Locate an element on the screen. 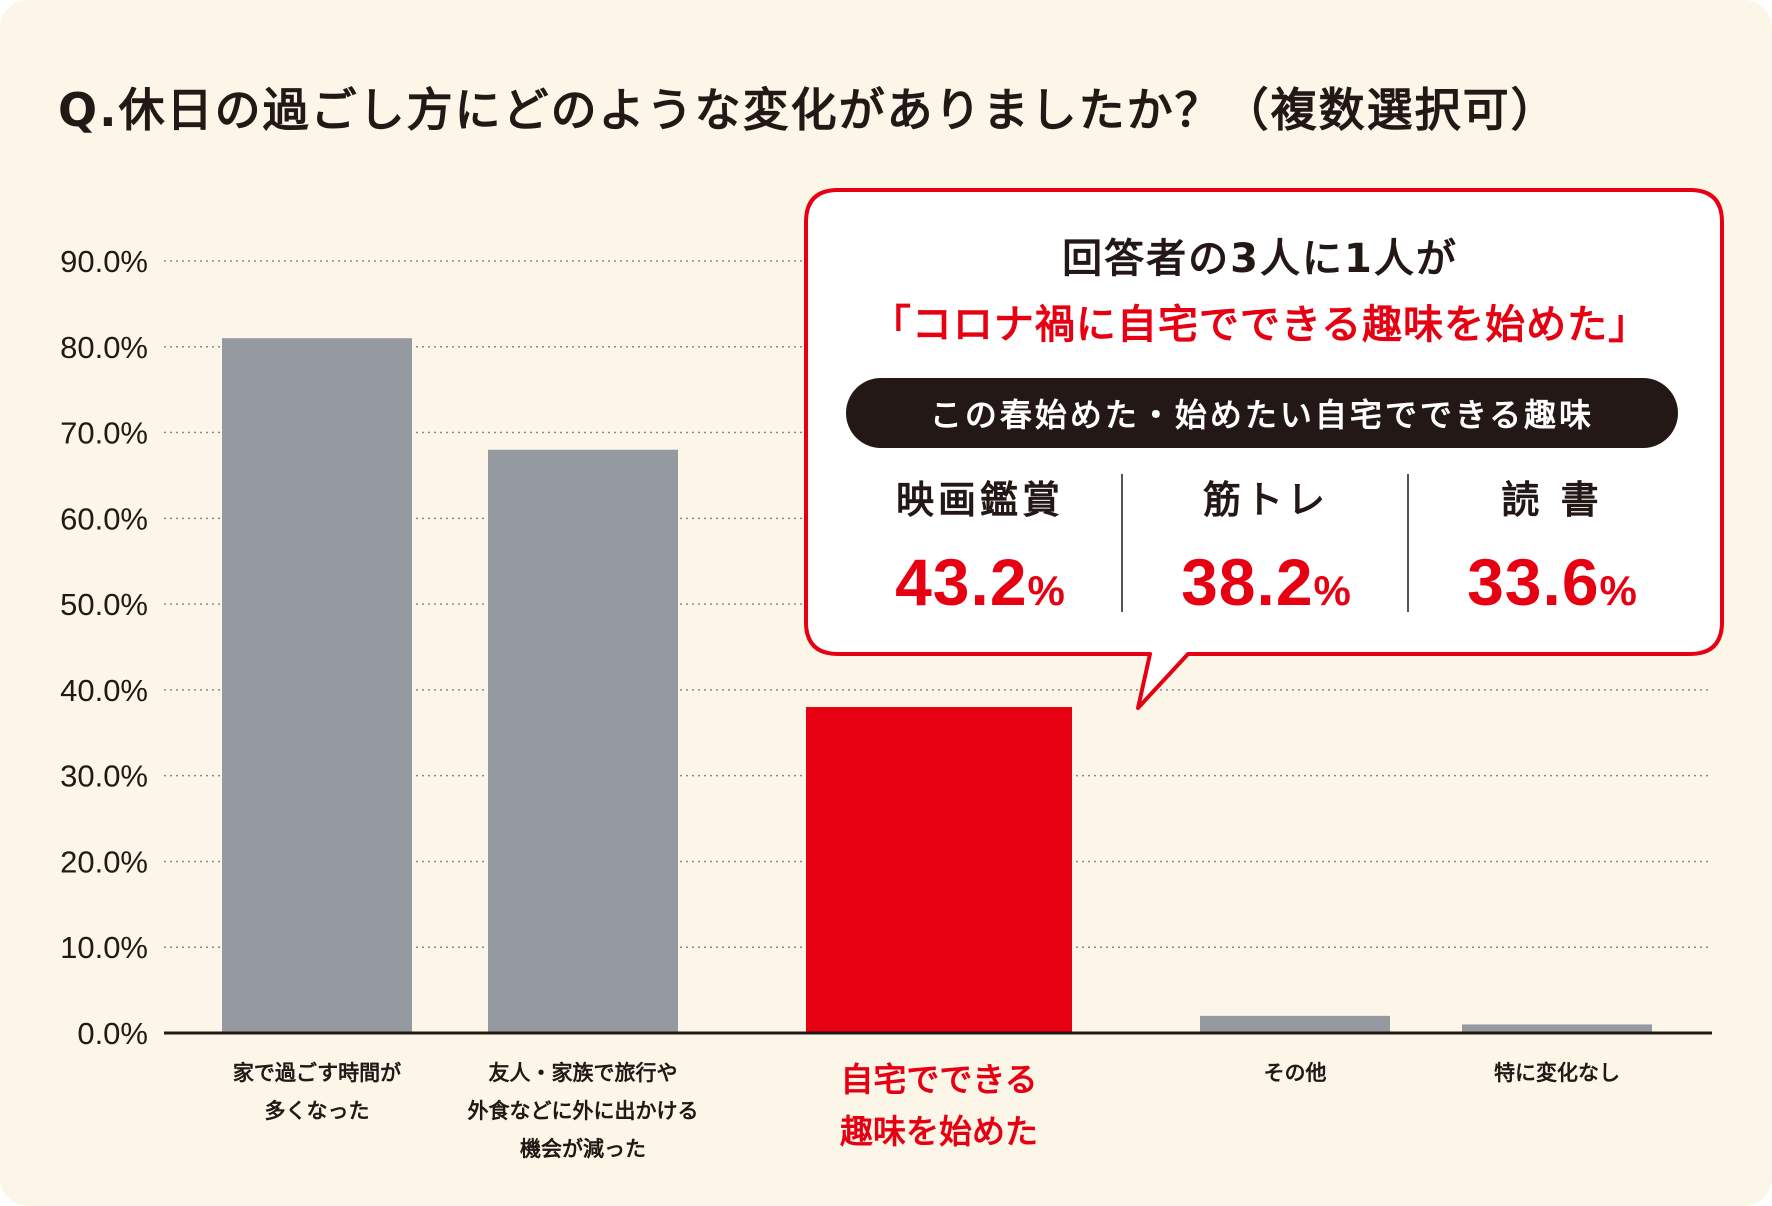 The height and width of the screenshot is (1206, 1772). hobby-name: 読 書 is located at coordinates (1552, 500).